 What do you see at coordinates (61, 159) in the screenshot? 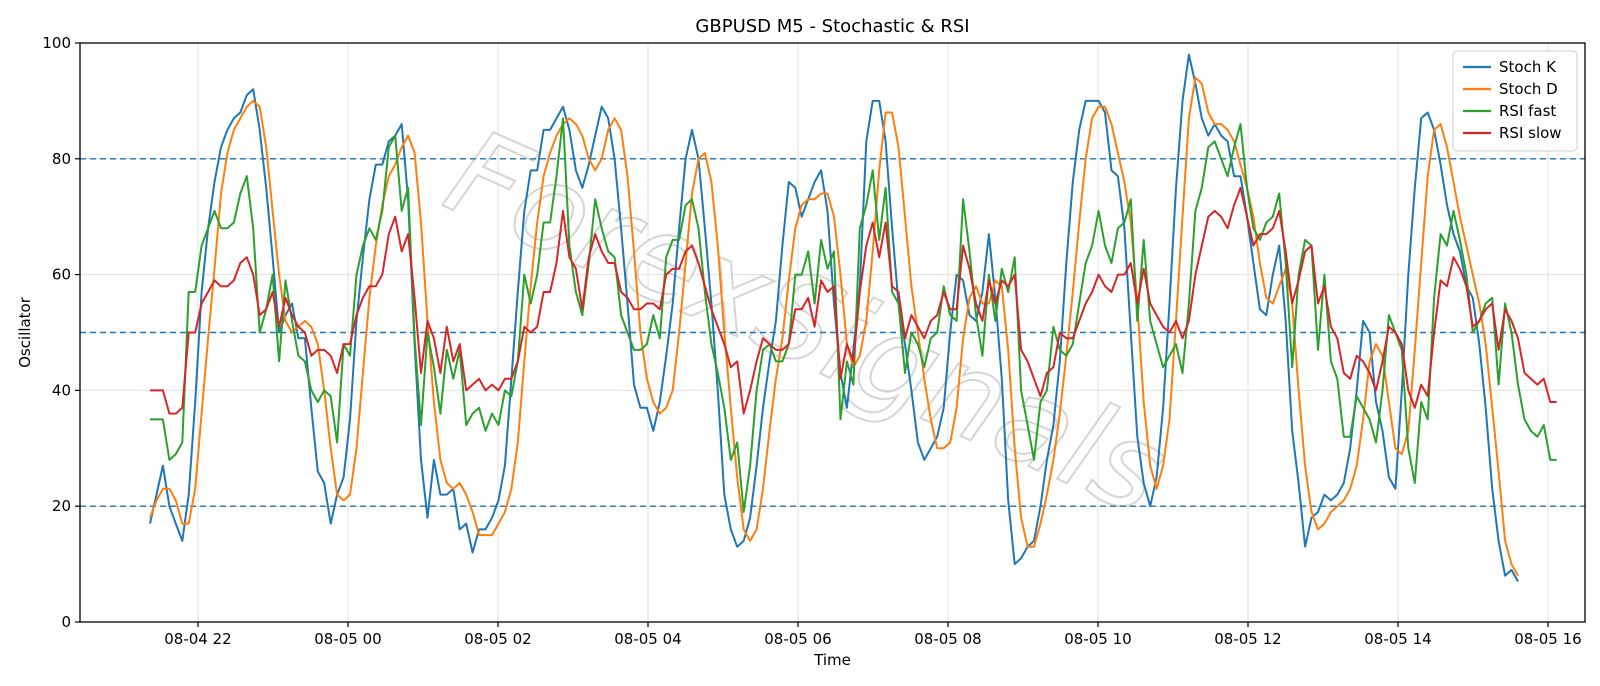
I see `y-tick-label: 80` at bounding box center [61, 159].